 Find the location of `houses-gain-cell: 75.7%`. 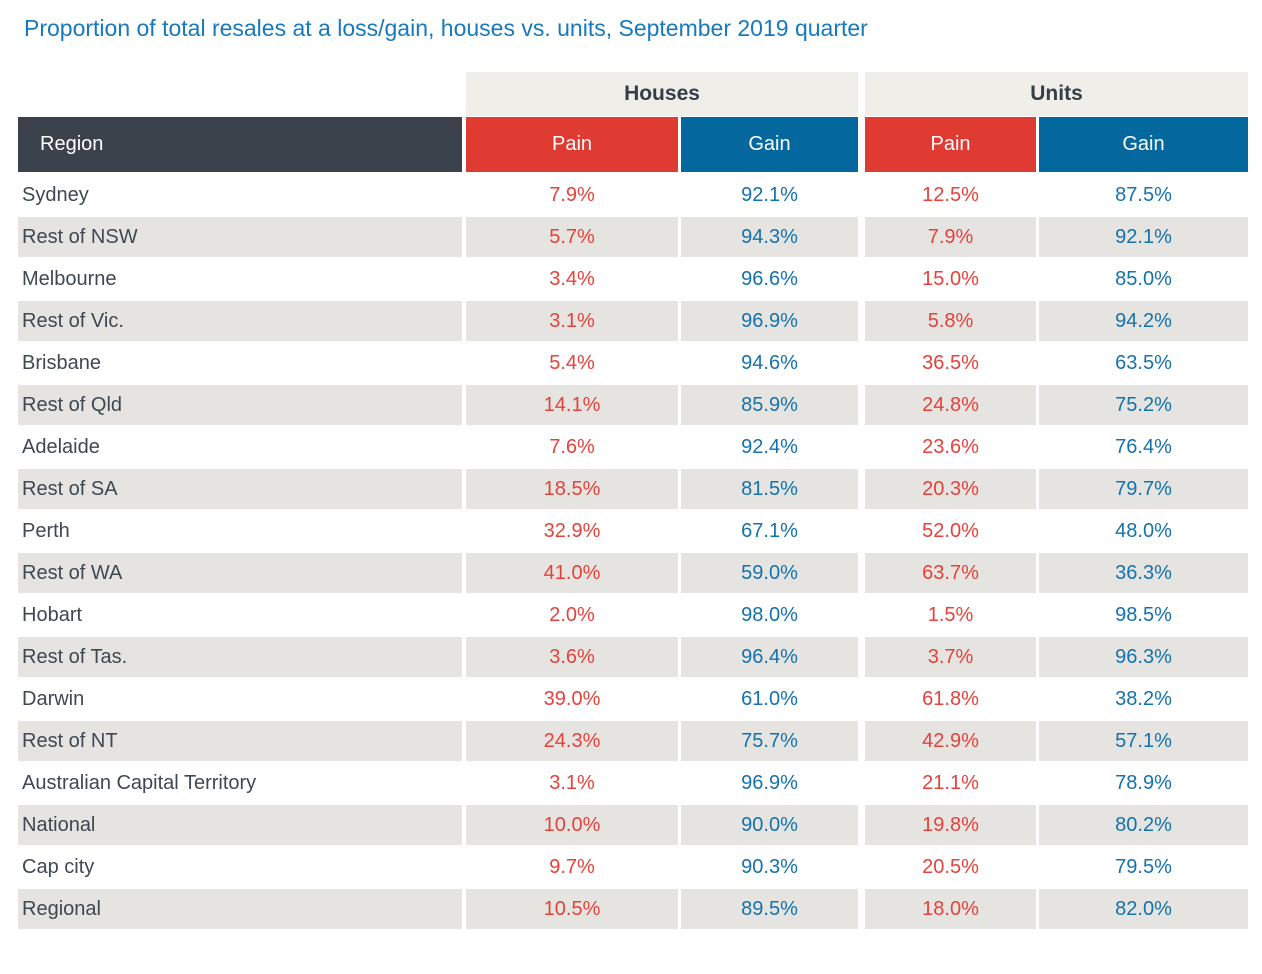

houses-gain-cell: 75.7% is located at coordinates (769, 741).